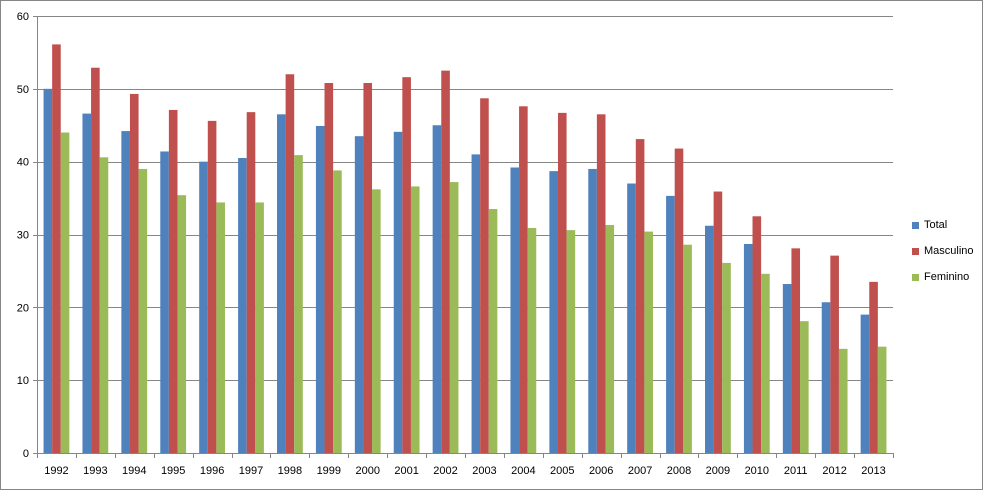 The width and height of the screenshot is (983, 490). I want to click on bar-total-2002, so click(437, 289).